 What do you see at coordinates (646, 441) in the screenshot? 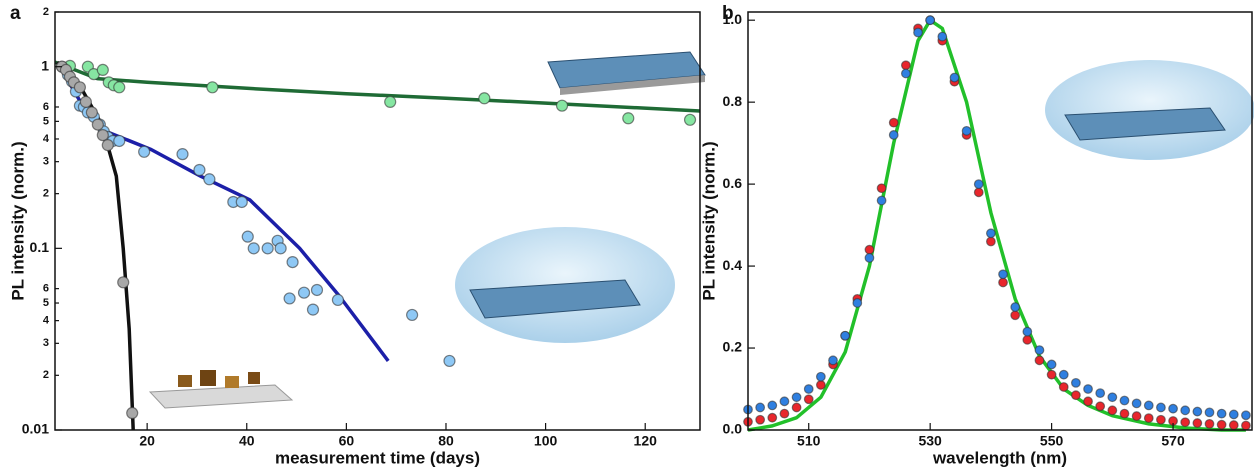
I see `x-tick-label: 120` at bounding box center [646, 441].